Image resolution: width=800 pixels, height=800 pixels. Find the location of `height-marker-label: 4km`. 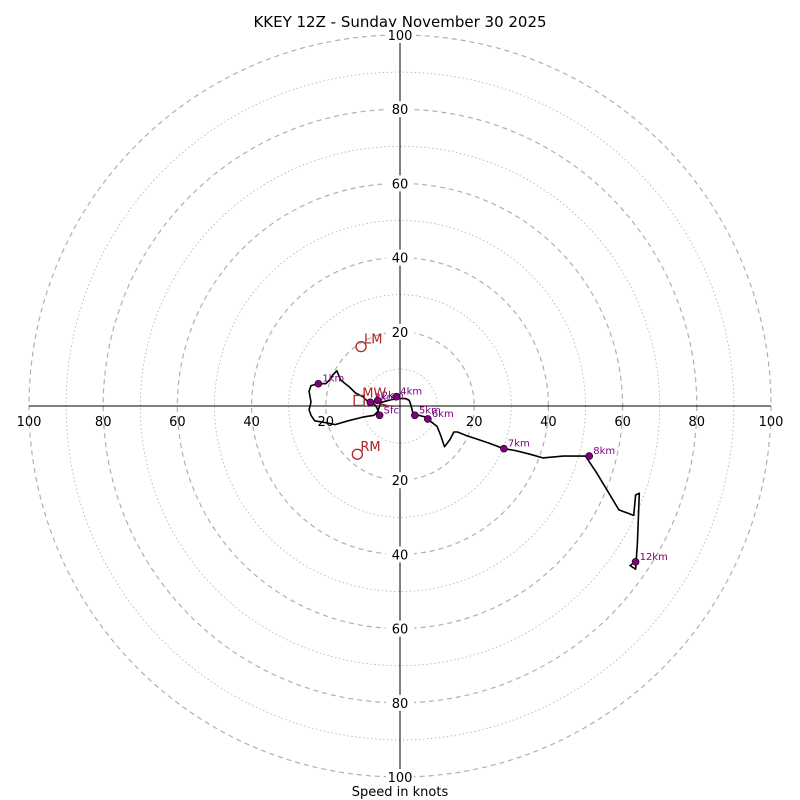

height-marker-label: 4km is located at coordinates (411, 392).